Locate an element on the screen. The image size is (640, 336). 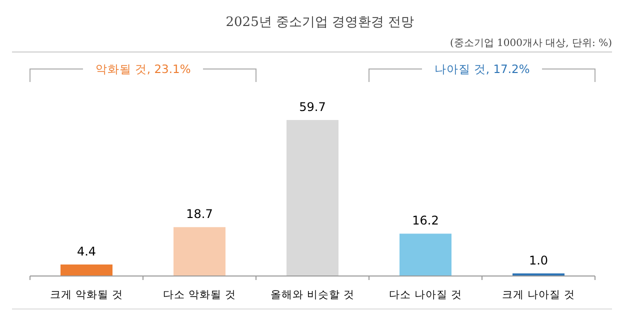
annotation: 악화될 것, 23.1% is located at coordinates (143, 69).